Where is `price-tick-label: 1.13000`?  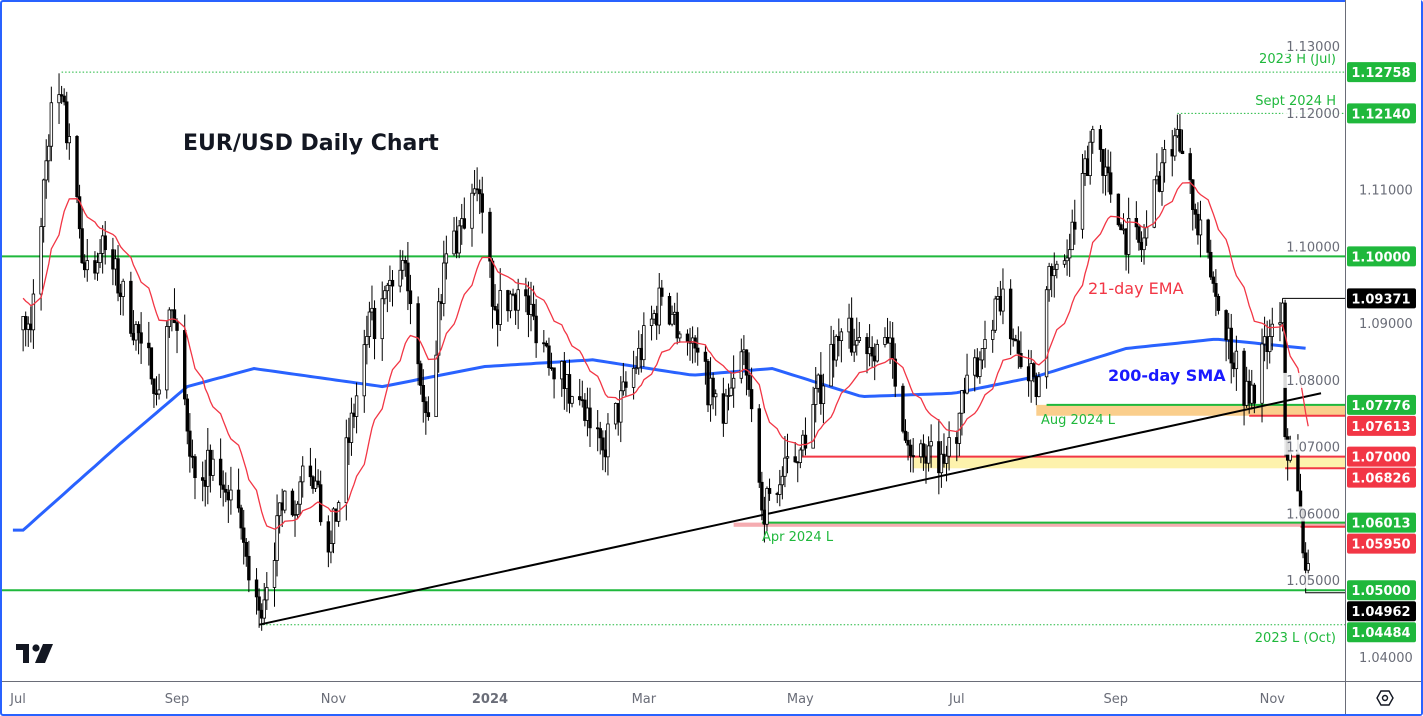 price-tick-label: 1.13000 is located at coordinates (1313, 47).